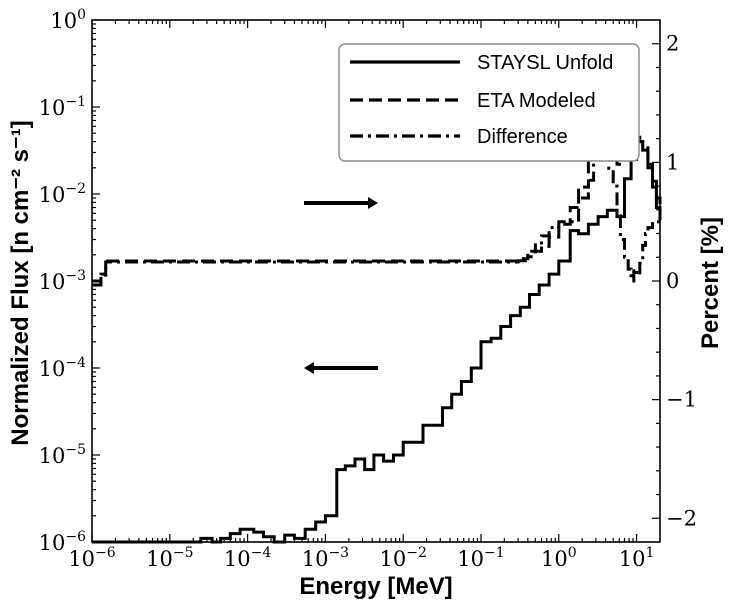  What do you see at coordinates (341, 285) in the screenshot?
I see `annotation-arrows` at bounding box center [341, 285].